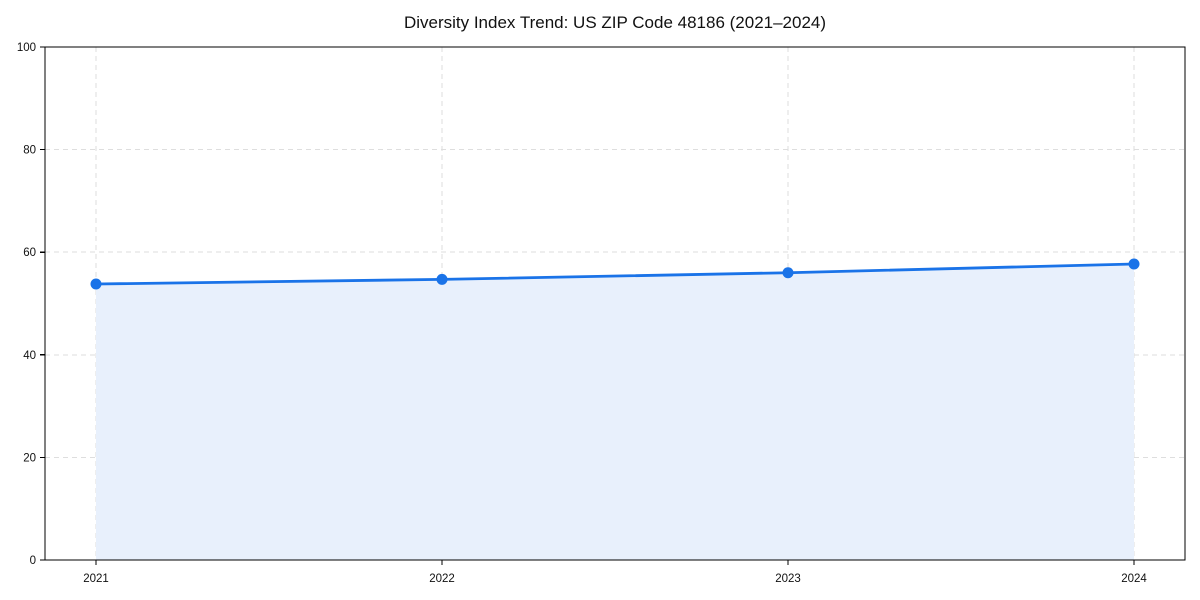 The image size is (1200, 600). Describe the element at coordinates (29, 458) in the screenshot. I see `y-tick-label: 20` at that location.